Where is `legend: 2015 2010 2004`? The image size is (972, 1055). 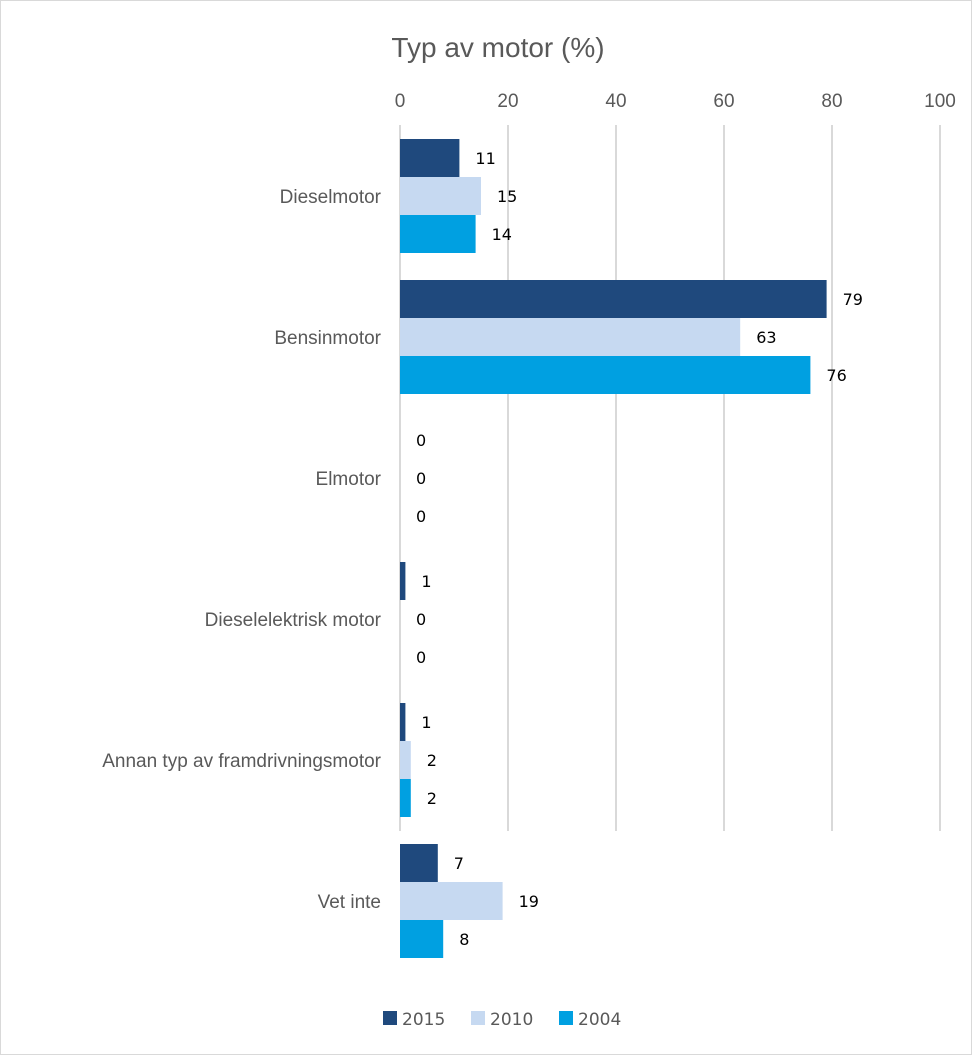
legend: 2015 2010 2004 is located at coordinates (502, 1020).